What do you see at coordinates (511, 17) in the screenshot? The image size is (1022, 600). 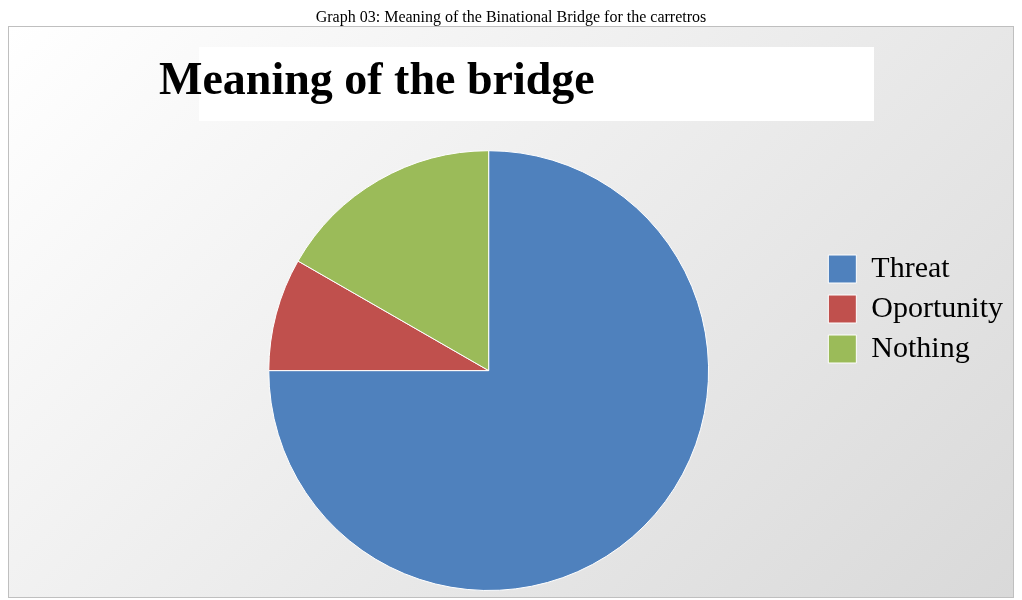 I see `caption: Graph 03: Meaning of the Binational Bridge for the carretros` at bounding box center [511, 17].